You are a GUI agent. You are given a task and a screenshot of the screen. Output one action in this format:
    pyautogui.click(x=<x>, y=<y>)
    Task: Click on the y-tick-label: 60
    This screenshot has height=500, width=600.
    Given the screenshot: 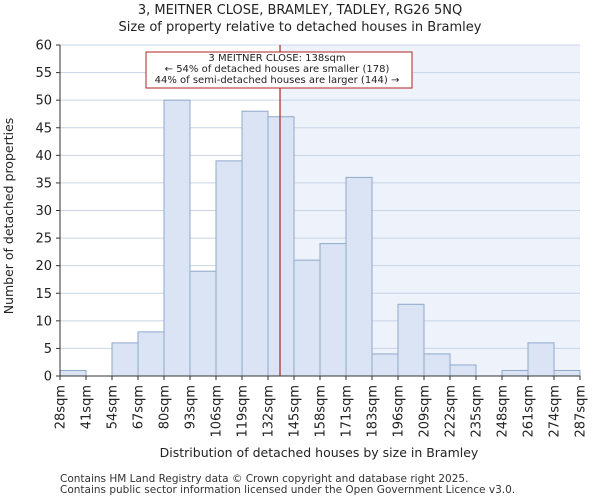 What is the action you would take?
    pyautogui.click(x=43, y=46)
    